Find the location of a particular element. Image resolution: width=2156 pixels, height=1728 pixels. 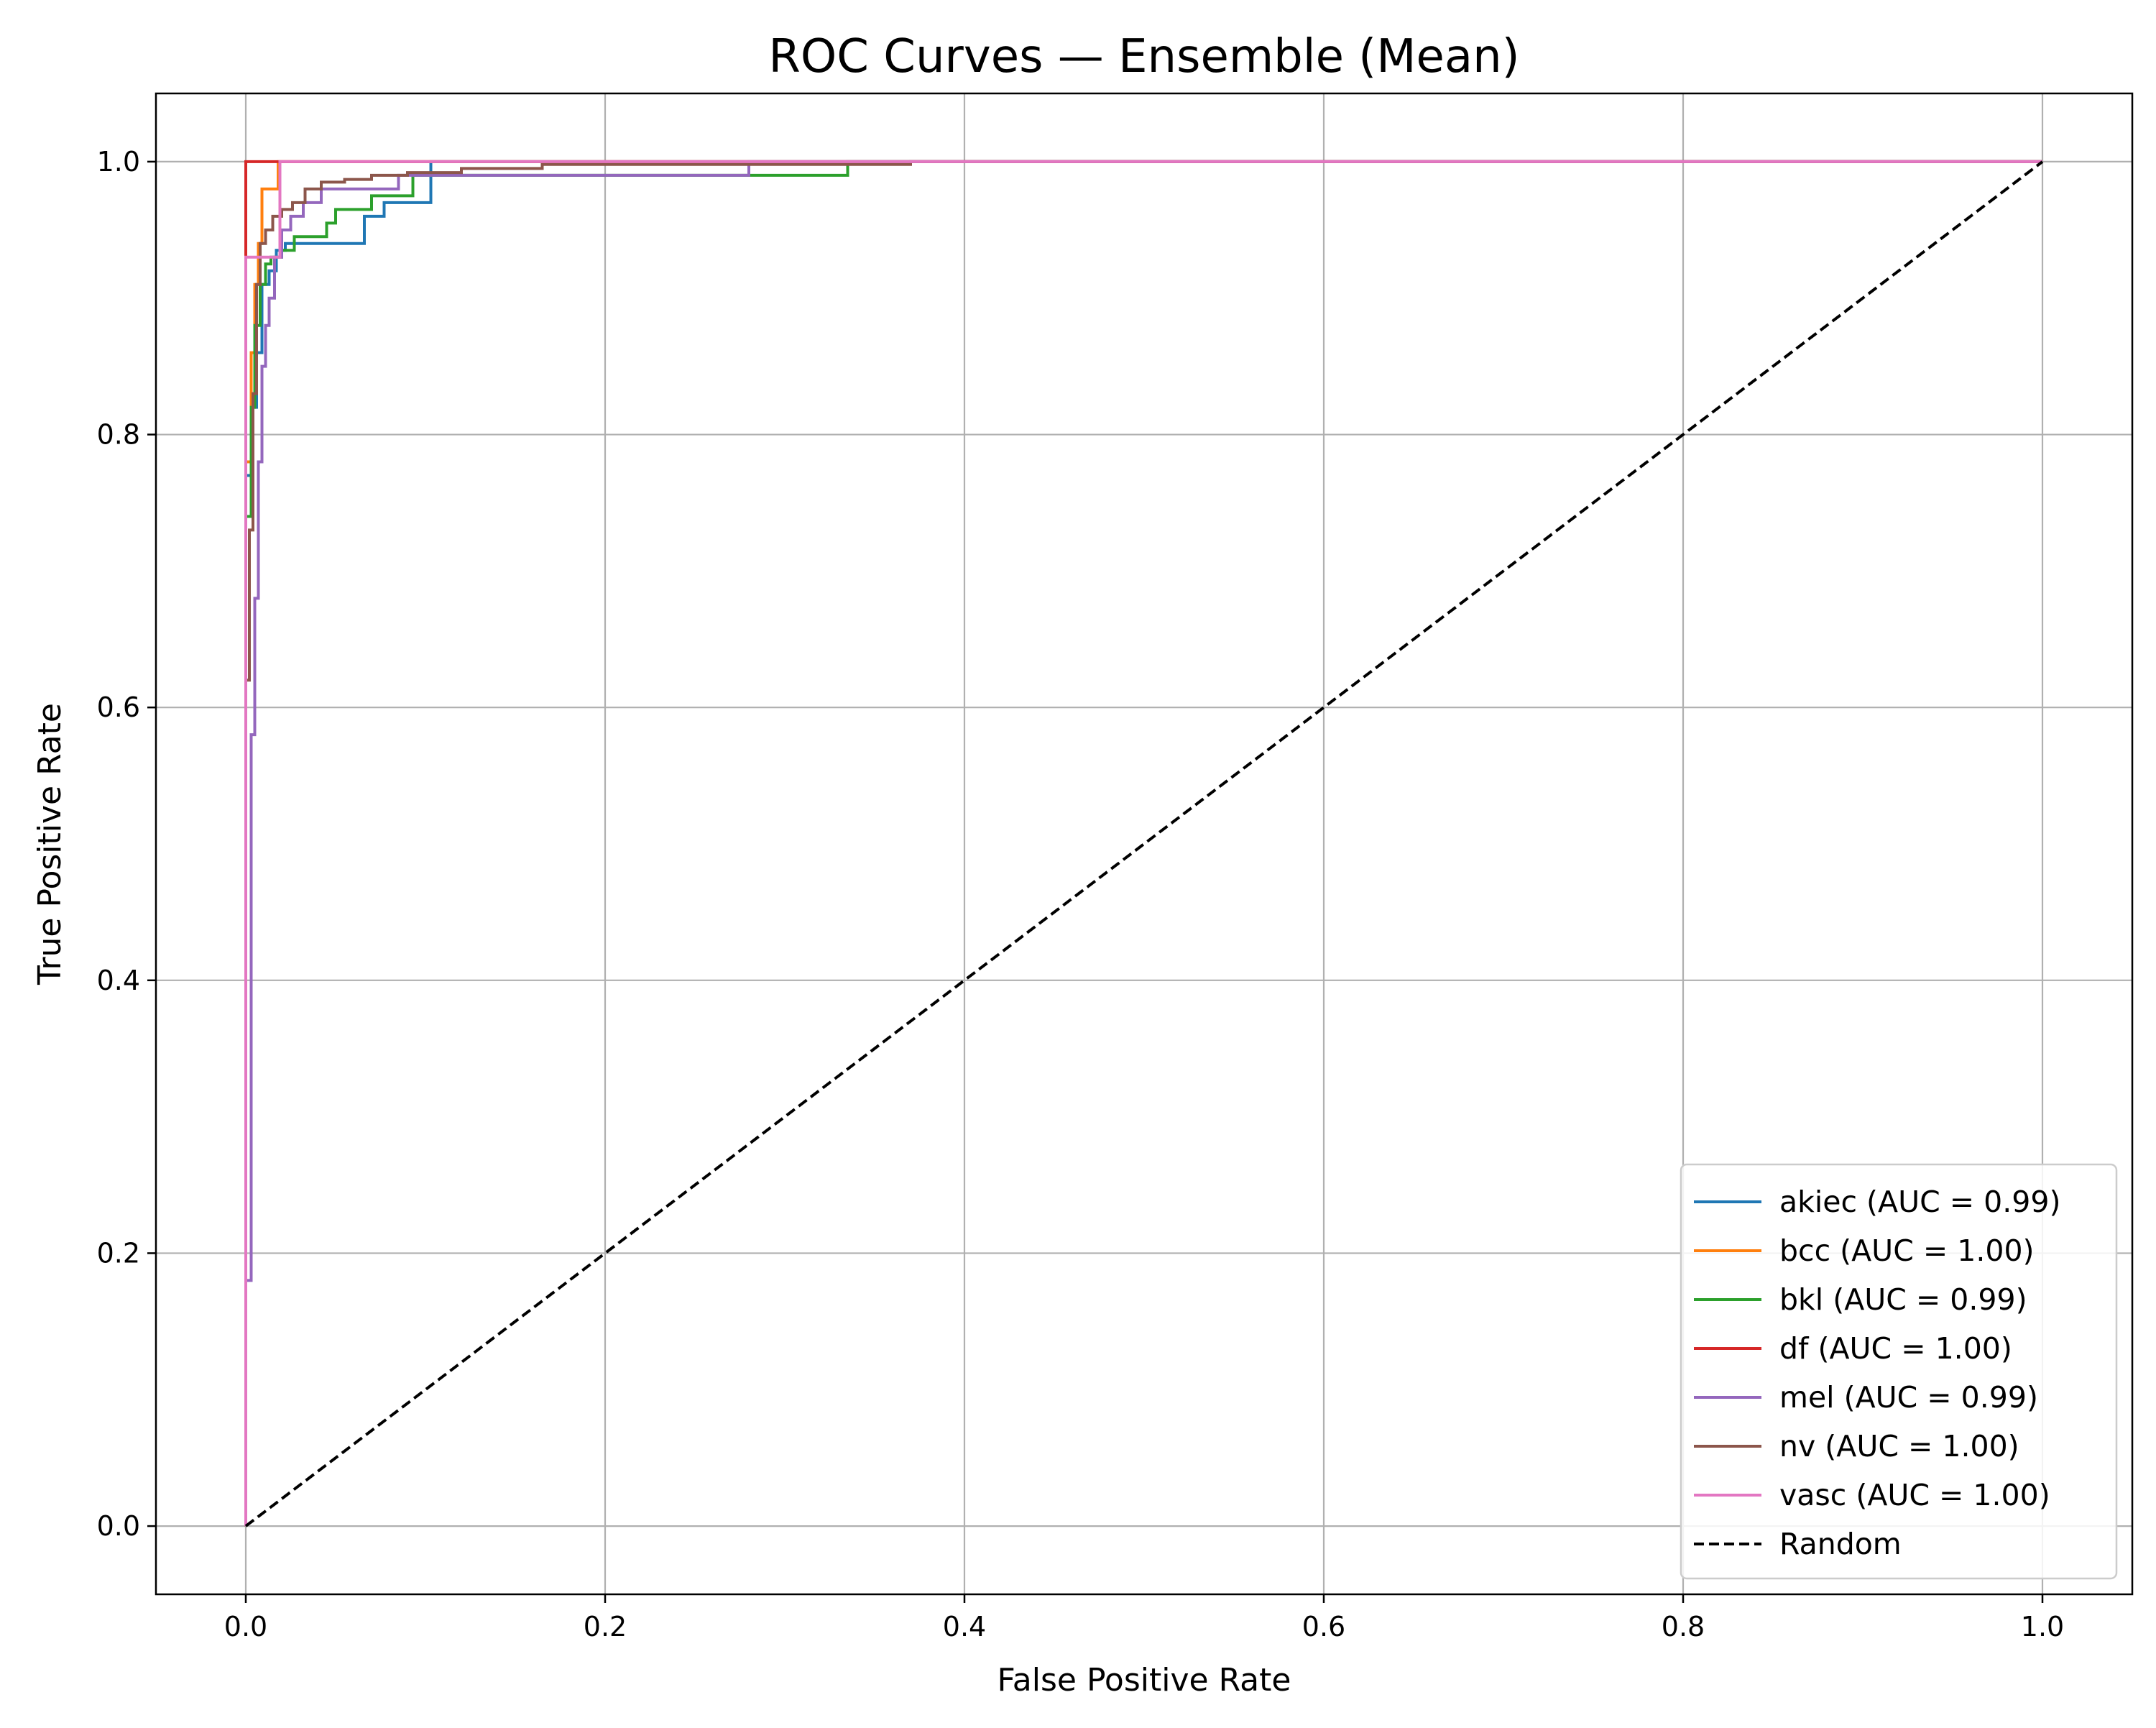

legend-label: nv (AUC = 1.00) is located at coordinates (1899, 1446).